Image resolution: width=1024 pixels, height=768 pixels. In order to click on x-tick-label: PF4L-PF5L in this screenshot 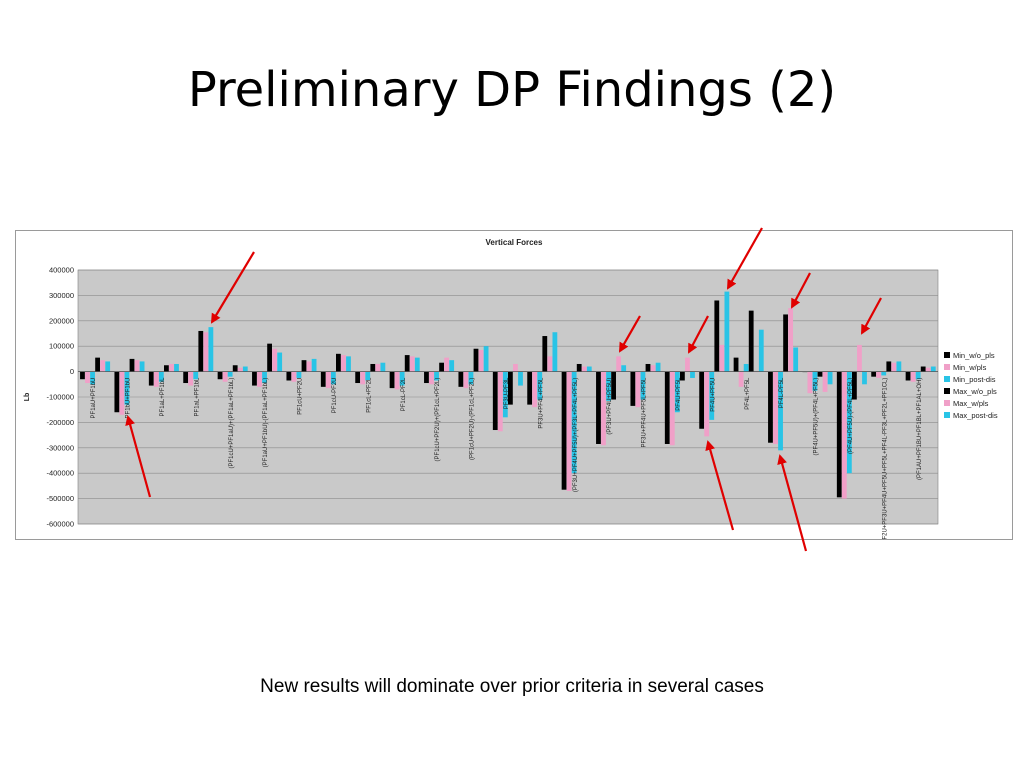, I will do `click(782, 392)`.